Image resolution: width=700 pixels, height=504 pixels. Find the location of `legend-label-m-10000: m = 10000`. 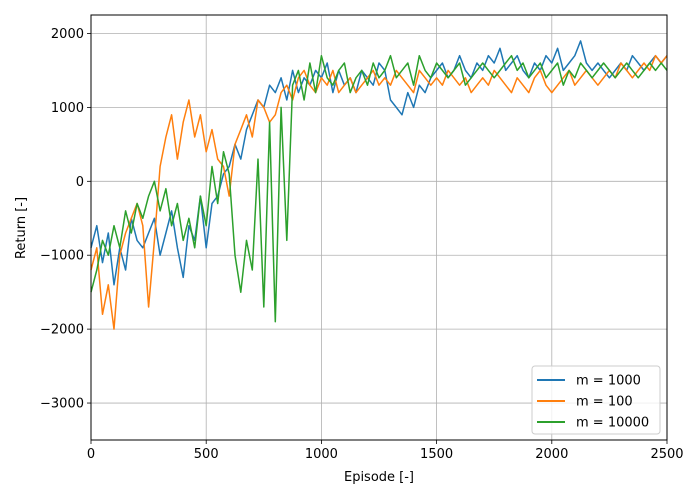

legend-label-m-10000: m = 10000 is located at coordinates (612, 423).